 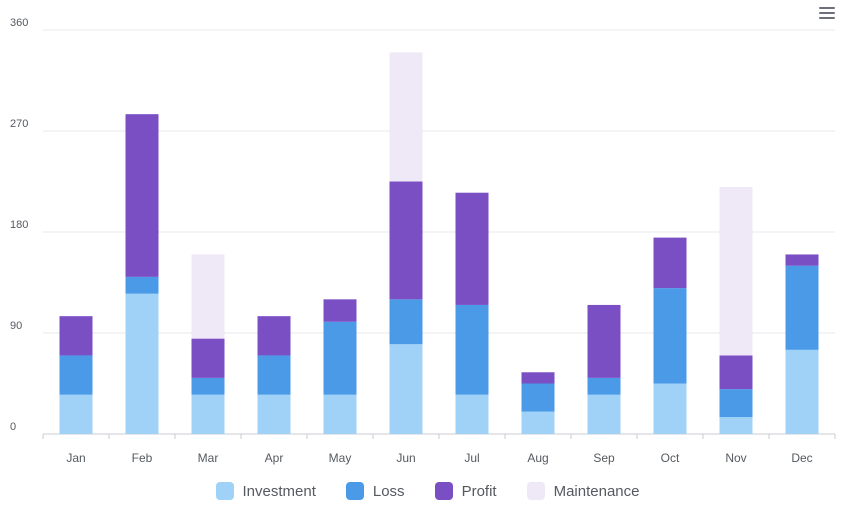 I want to click on bar-investment-nov, so click(x=736, y=425).